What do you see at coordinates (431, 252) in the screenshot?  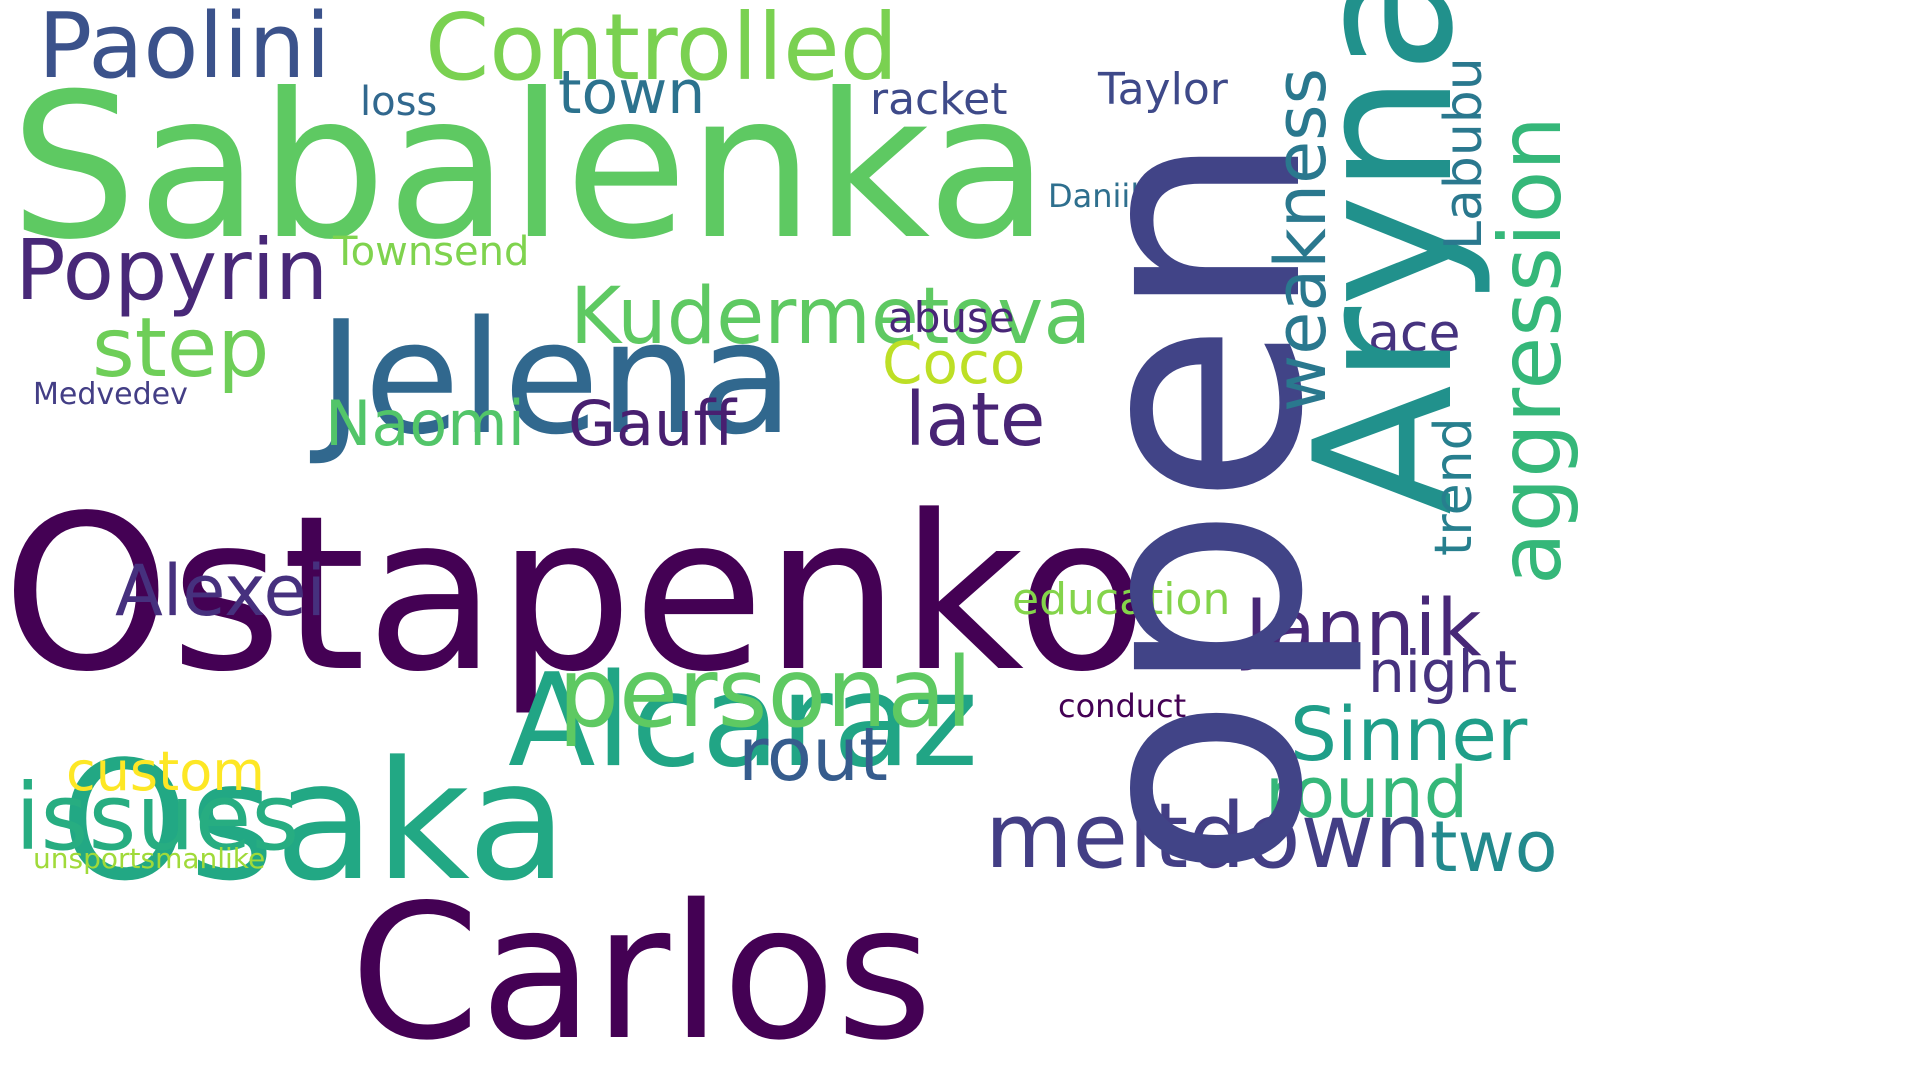 I see `word-townsend: Townsend` at bounding box center [431, 252].